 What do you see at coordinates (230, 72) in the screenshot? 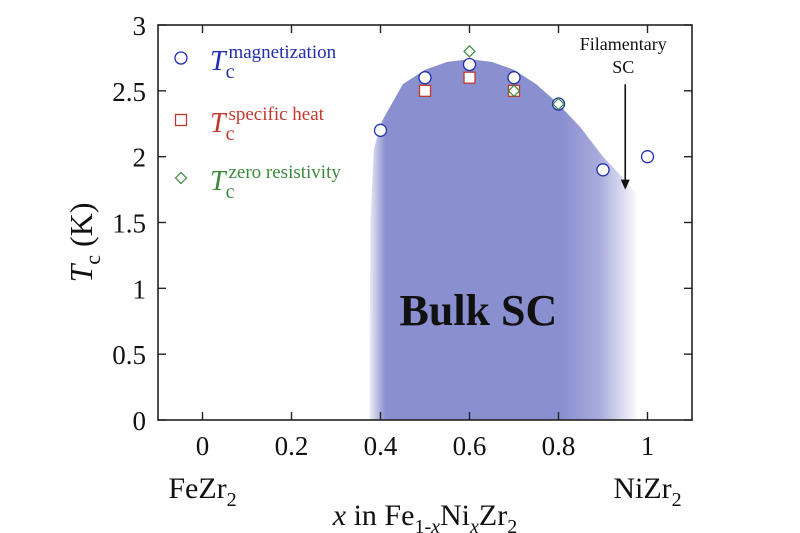
I see `legend-sub-0: c` at bounding box center [230, 72].